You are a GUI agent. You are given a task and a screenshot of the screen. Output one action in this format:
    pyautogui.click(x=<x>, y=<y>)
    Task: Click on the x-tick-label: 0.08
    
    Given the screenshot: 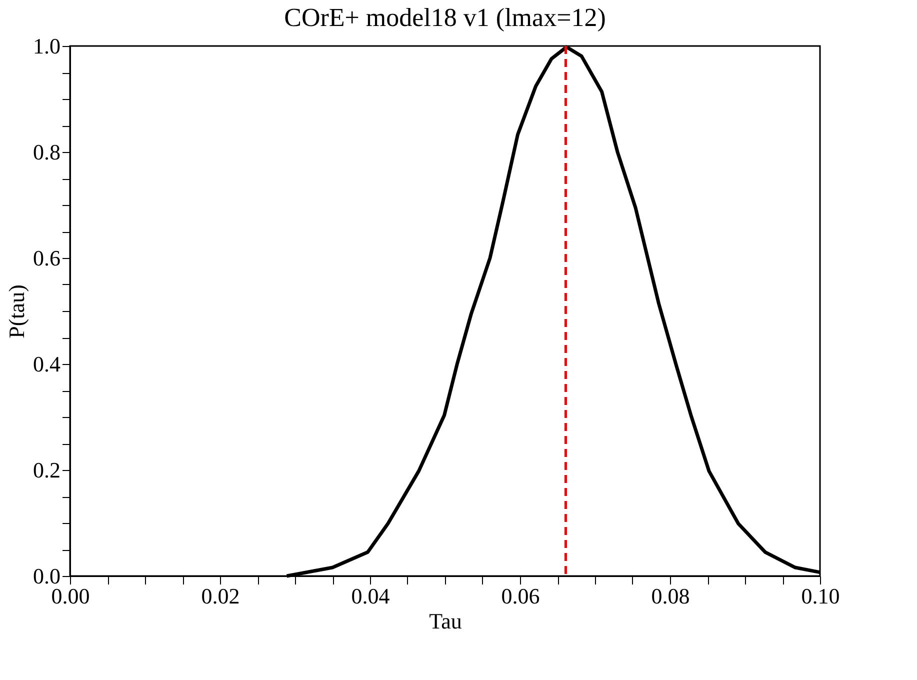 What is the action you would take?
    pyautogui.click(x=670, y=596)
    